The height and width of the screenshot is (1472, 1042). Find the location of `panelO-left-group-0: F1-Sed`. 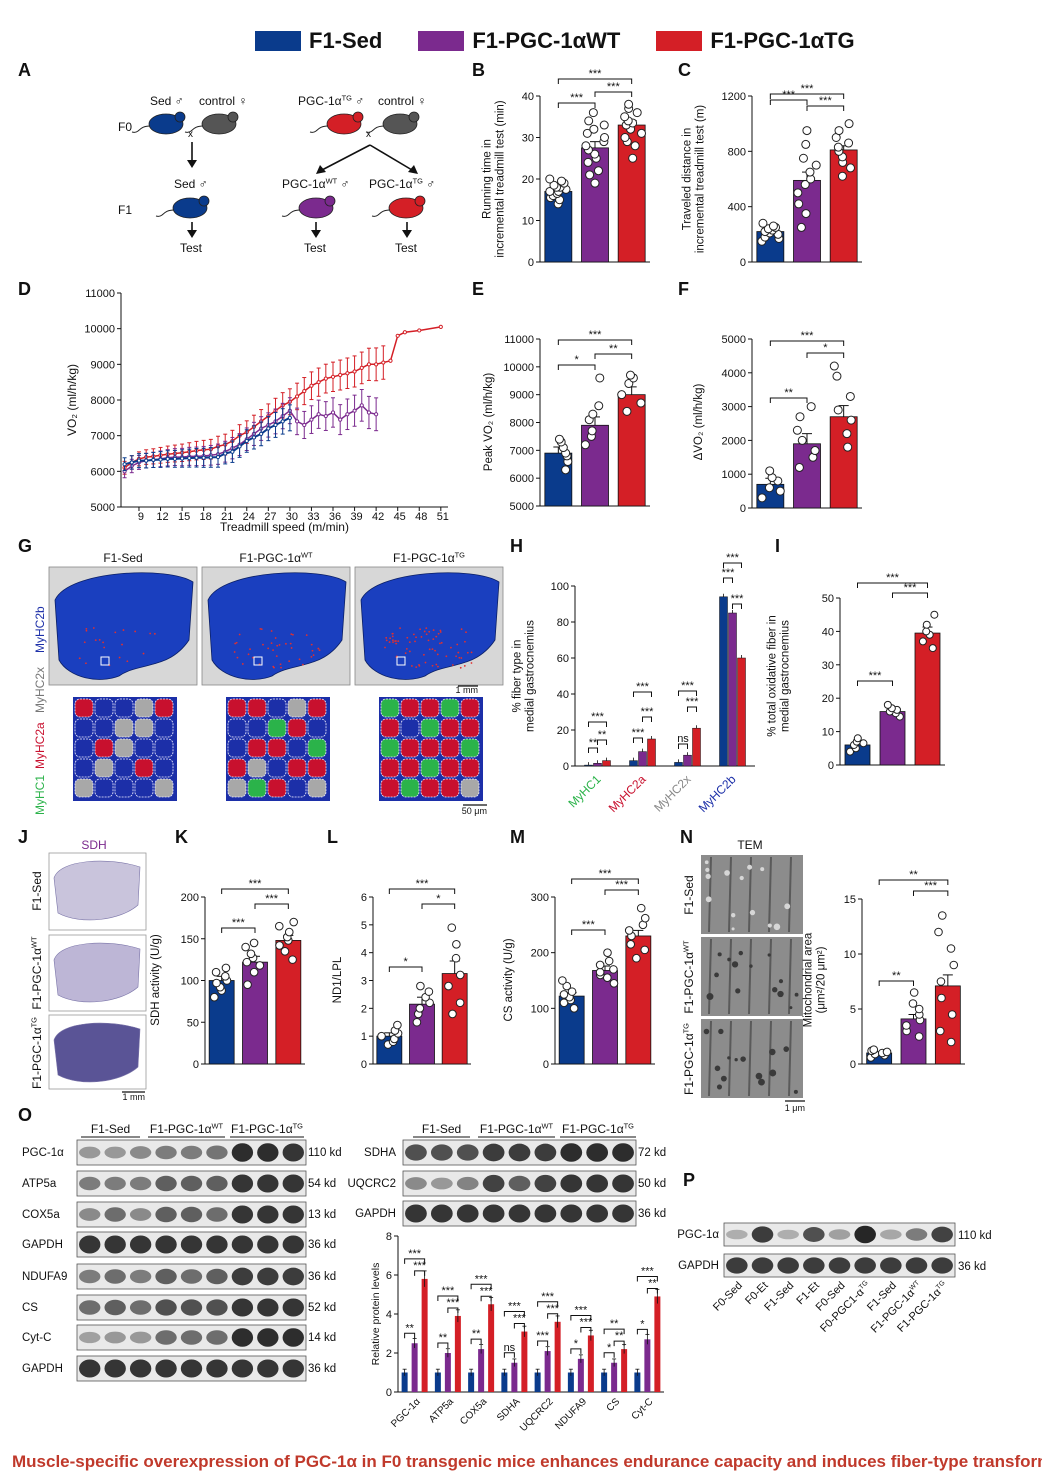

panelO-left-group-0: F1-Sed is located at coordinates (110, 1129).